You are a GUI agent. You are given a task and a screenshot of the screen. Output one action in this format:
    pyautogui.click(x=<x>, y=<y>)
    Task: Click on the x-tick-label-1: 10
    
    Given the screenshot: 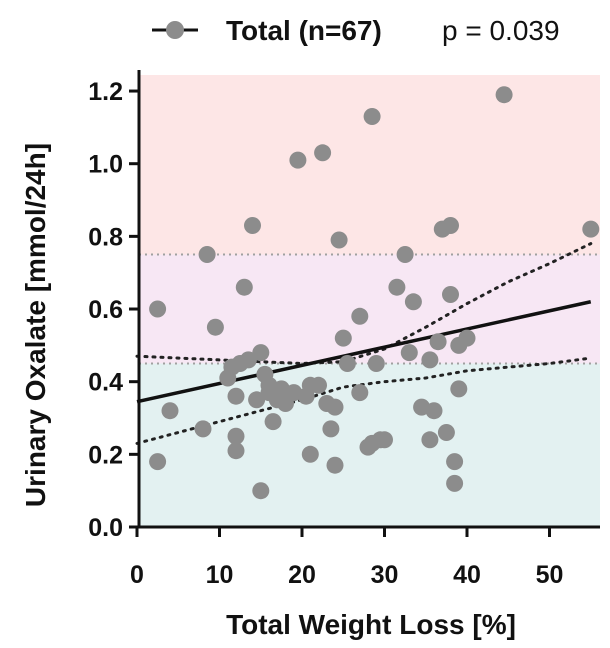 What is the action you would take?
    pyautogui.click(x=220, y=575)
    